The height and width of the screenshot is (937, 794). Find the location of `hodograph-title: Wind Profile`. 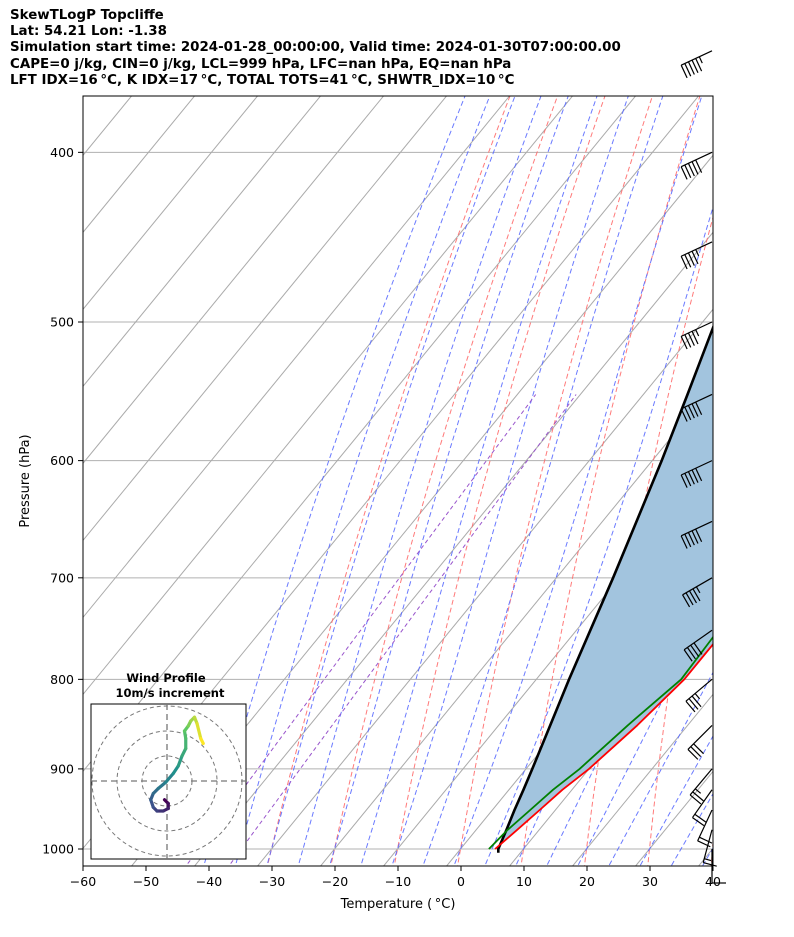

hodograph-title: Wind Profile is located at coordinates (166, 678).